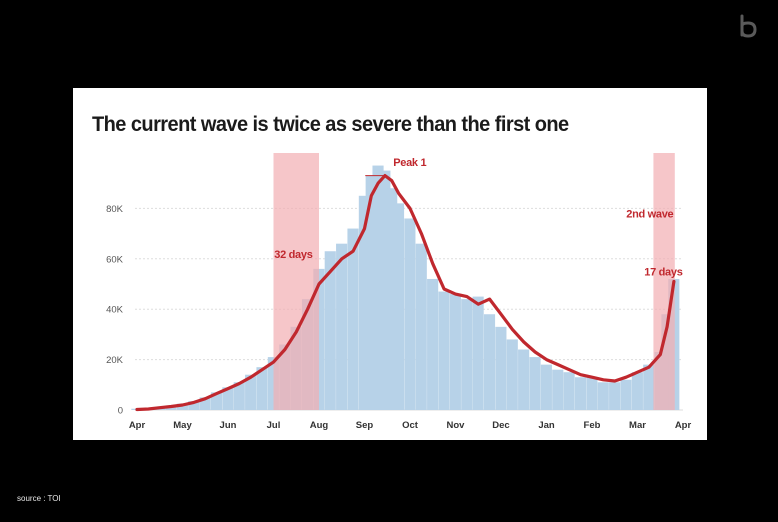 This screenshot has height=522, width=778. What do you see at coordinates (546, 425) in the screenshot?
I see `x-tick-label: Jan` at bounding box center [546, 425].